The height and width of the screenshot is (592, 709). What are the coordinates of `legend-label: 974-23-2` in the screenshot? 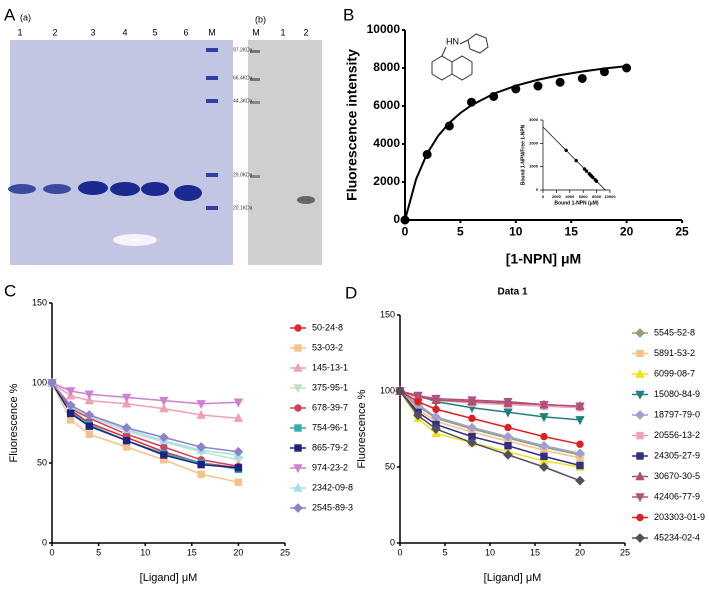 It's located at (330, 467).